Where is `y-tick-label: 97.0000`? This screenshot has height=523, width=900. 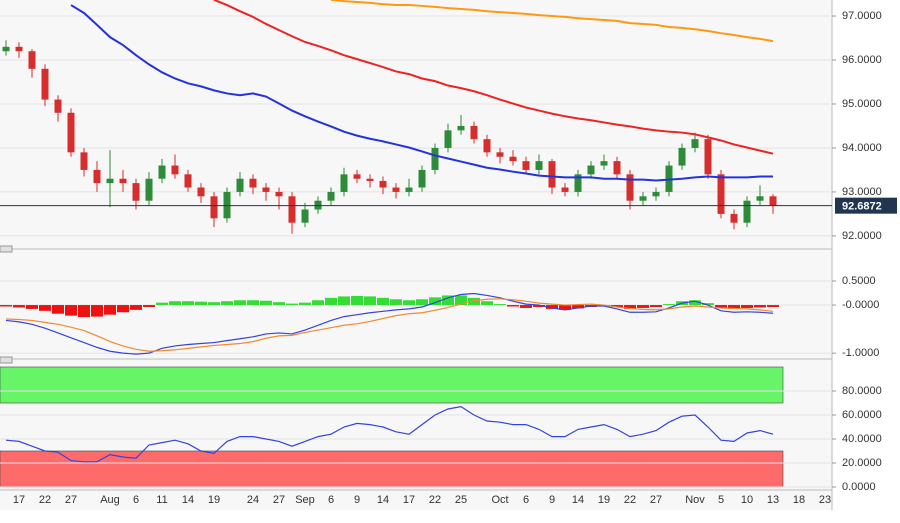
y-tick-label: 97.0000 is located at coordinates (862, 16).